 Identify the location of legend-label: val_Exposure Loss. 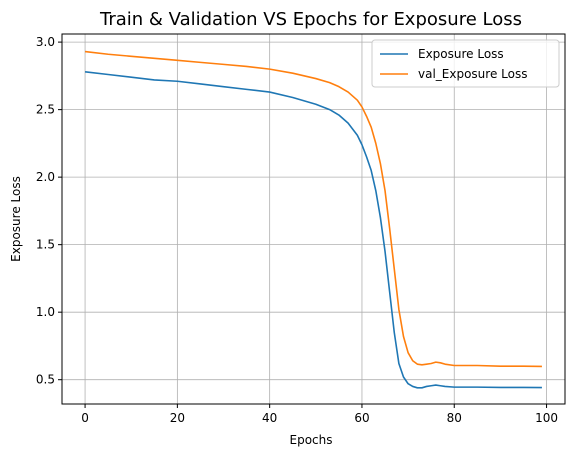
(472, 74).